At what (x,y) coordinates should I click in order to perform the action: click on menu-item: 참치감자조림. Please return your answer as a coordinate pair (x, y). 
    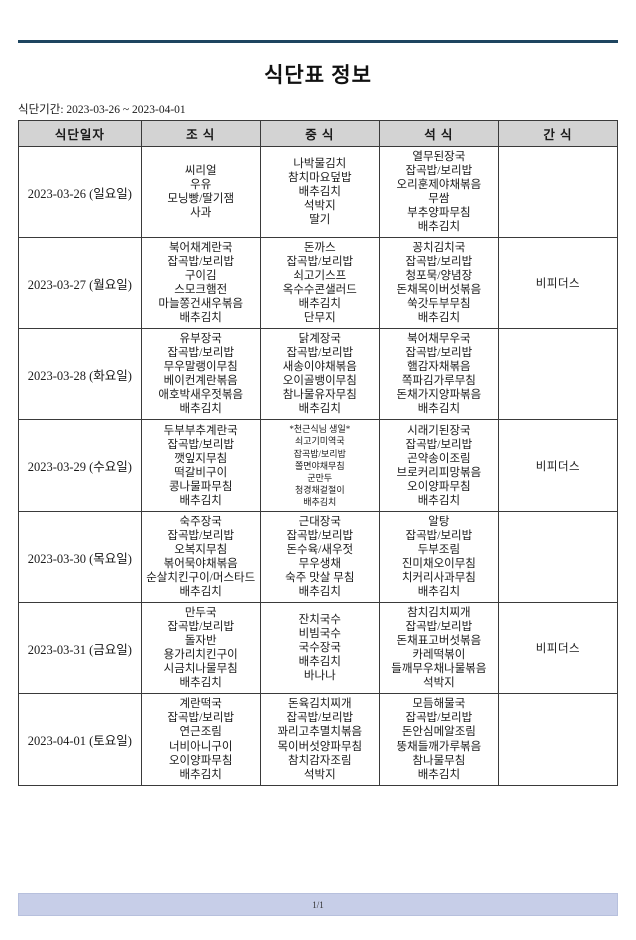
    Looking at the image, I should click on (320, 760).